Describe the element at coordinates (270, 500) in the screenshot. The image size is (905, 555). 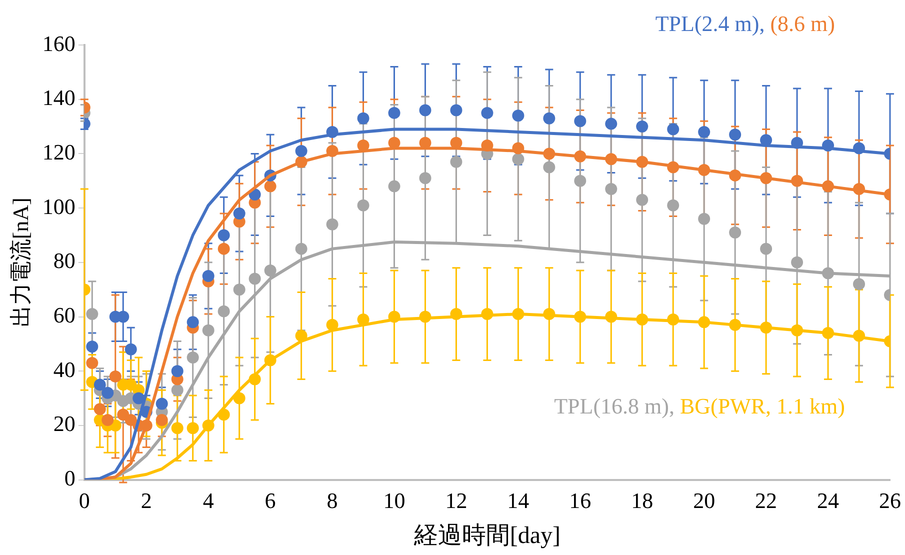
I see `x-tick-label: 6` at that location.